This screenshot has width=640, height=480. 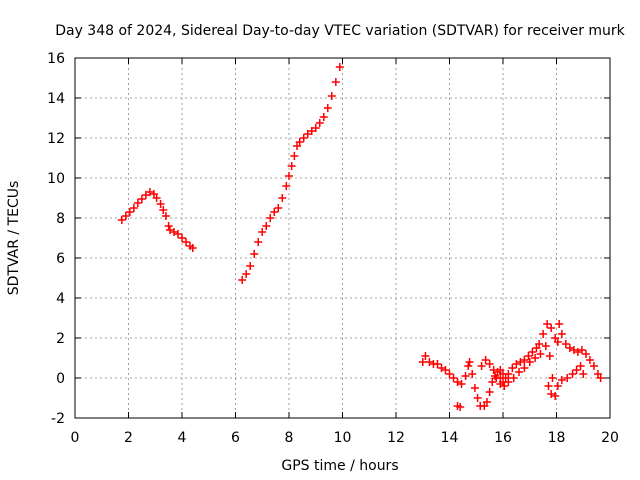 I want to click on y-tick-label: 12, so click(x=56, y=139).